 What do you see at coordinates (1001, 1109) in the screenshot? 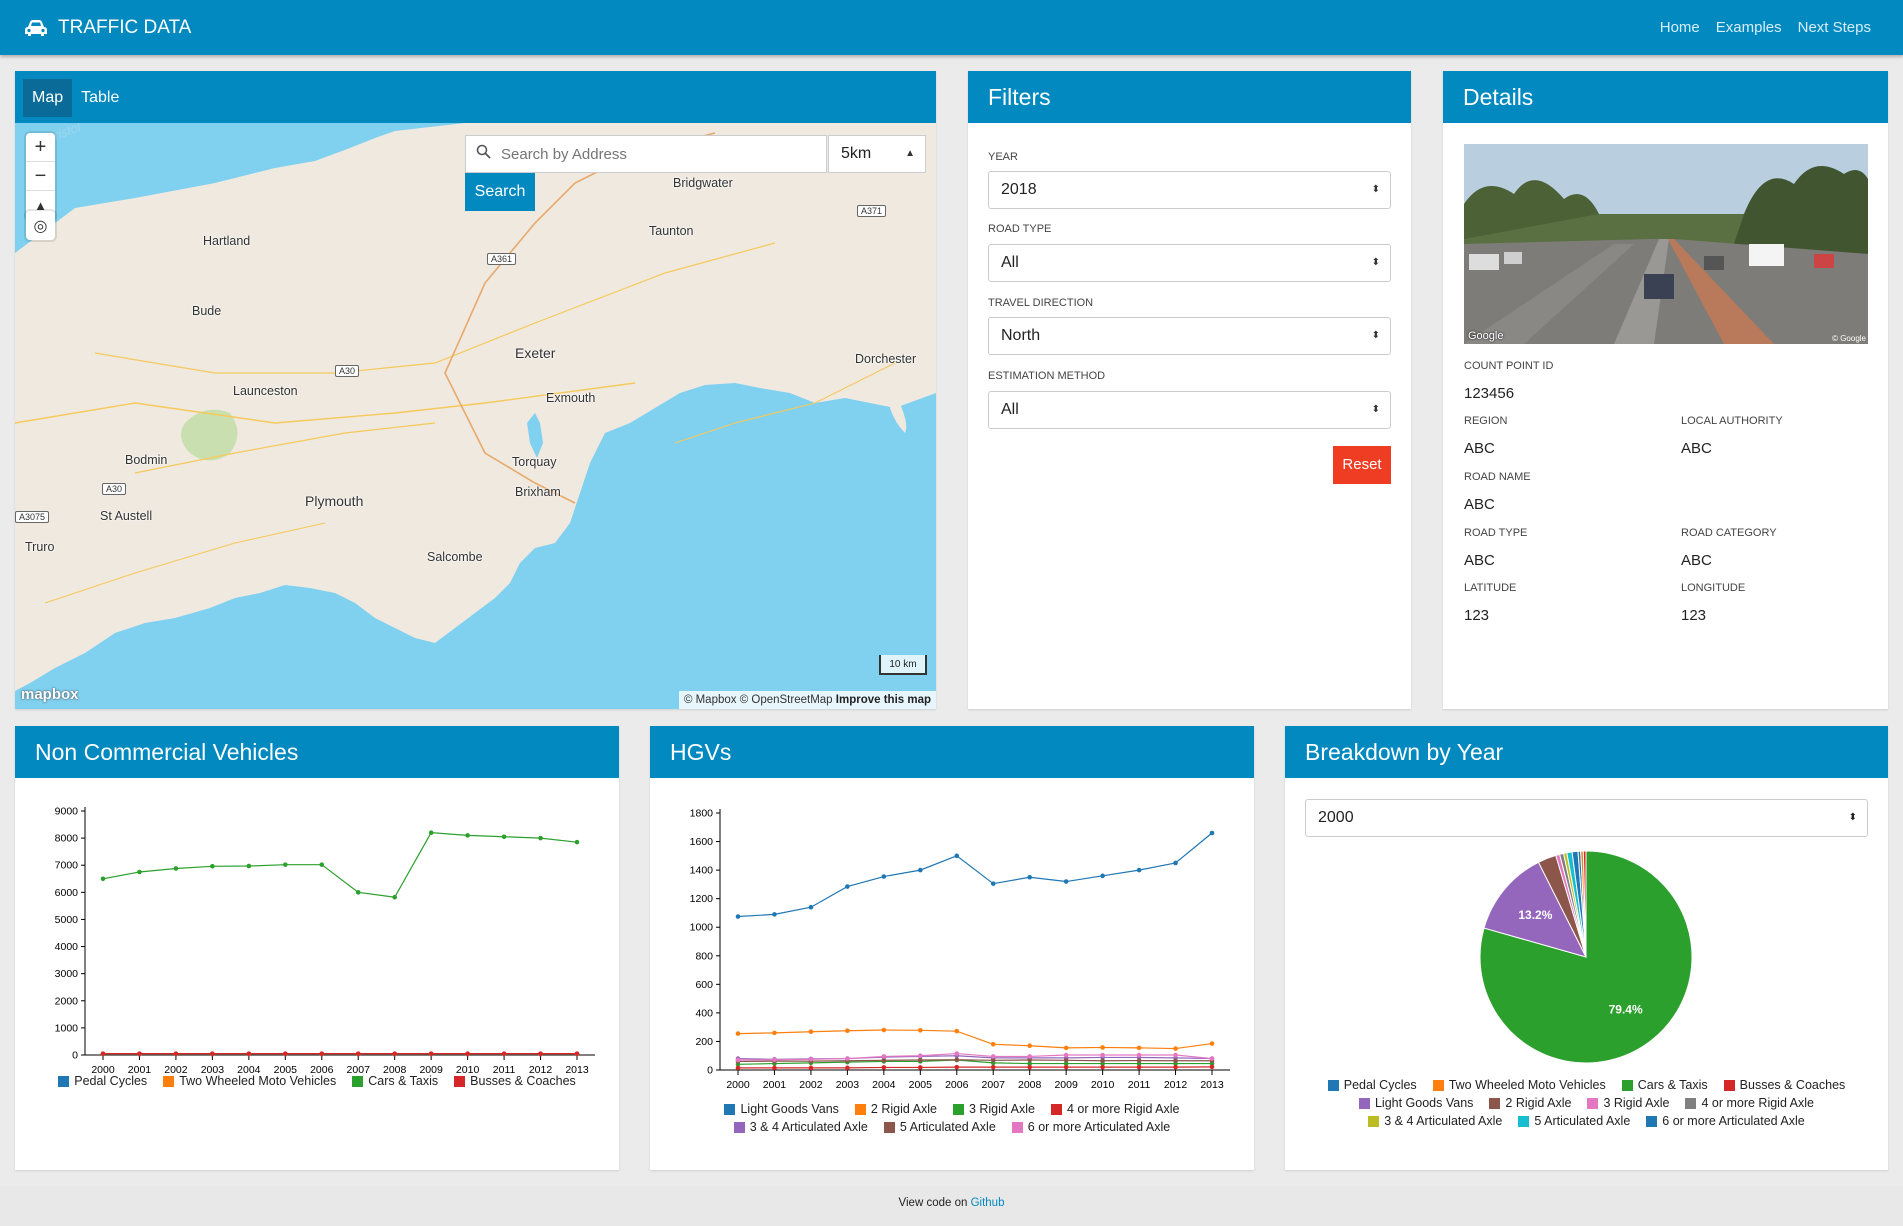
I see `legend-label: 3 Rigid Axle` at bounding box center [1001, 1109].